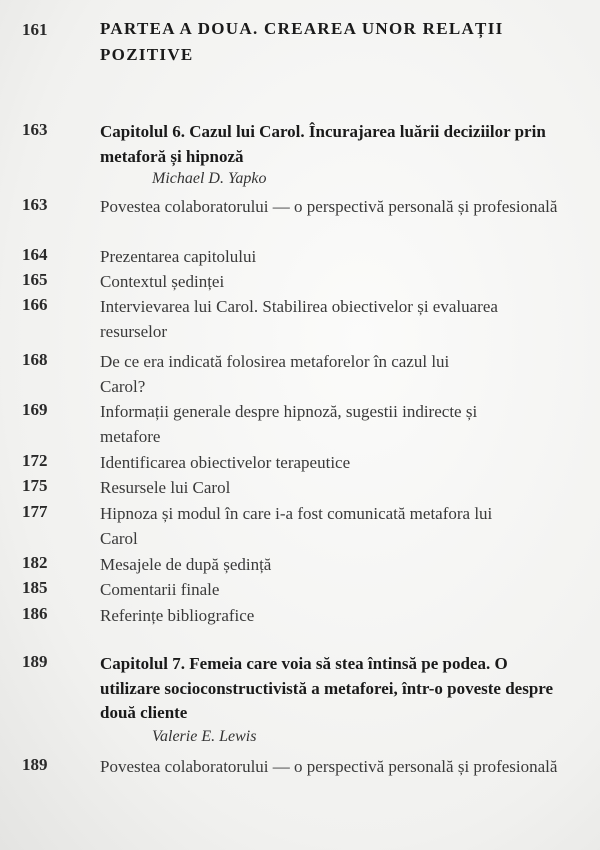 The image size is (600, 850). Describe the element at coordinates (35, 511) in the screenshot. I see `page-number: 177` at that location.